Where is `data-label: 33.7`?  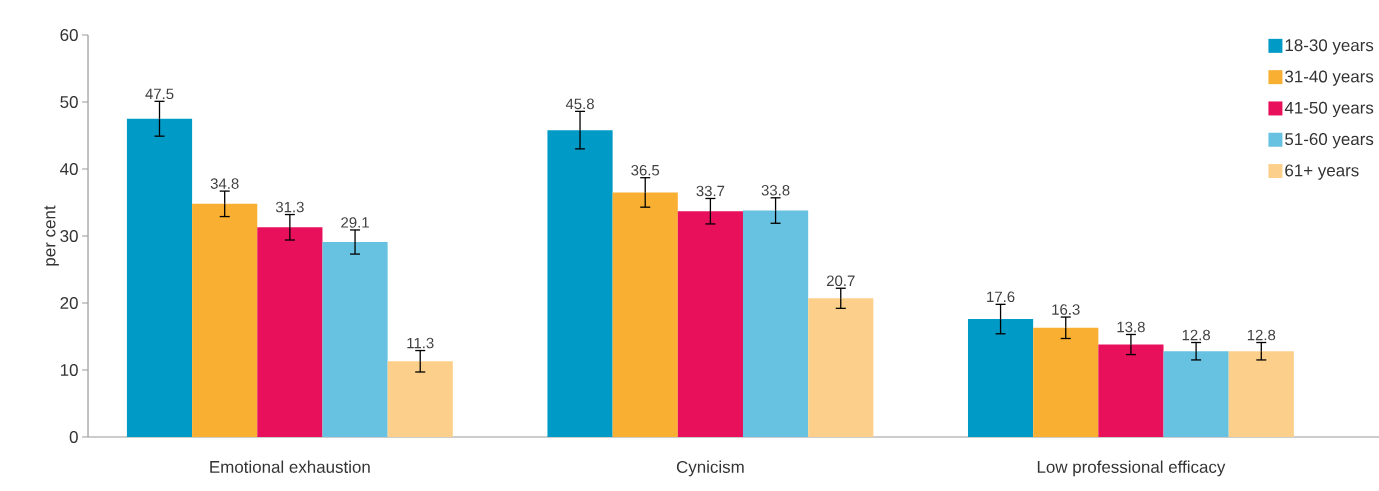 data-label: 33.7 is located at coordinates (710, 191).